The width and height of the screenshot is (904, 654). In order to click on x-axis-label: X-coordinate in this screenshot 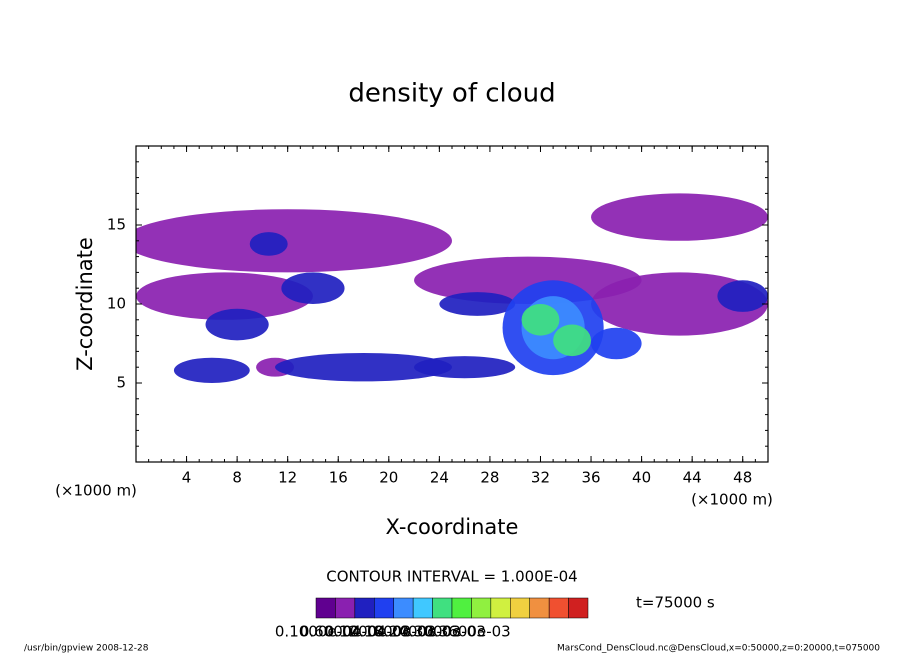, I will do `click(452, 527)`.